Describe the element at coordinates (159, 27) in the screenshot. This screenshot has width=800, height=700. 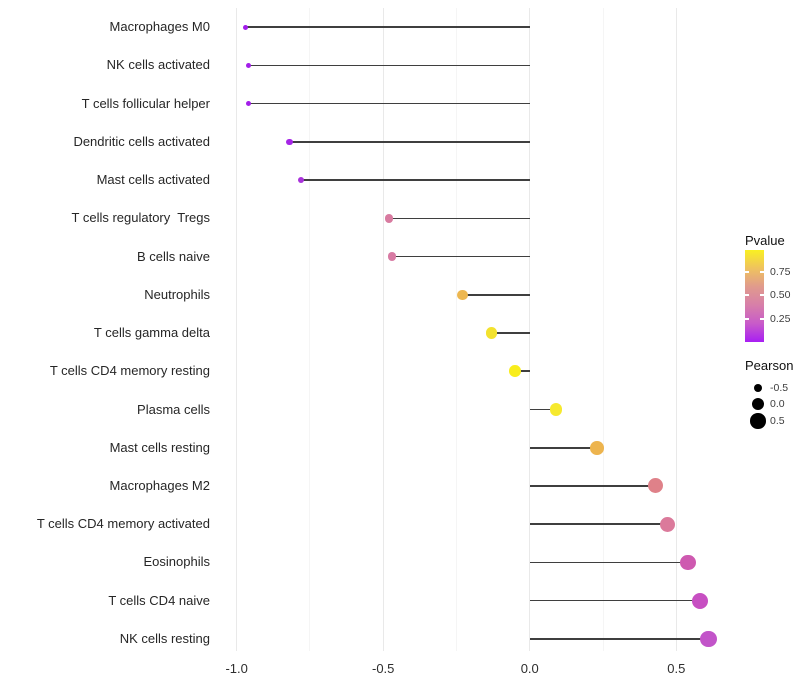
I see `y-axis-label: Macrophages M0` at that location.